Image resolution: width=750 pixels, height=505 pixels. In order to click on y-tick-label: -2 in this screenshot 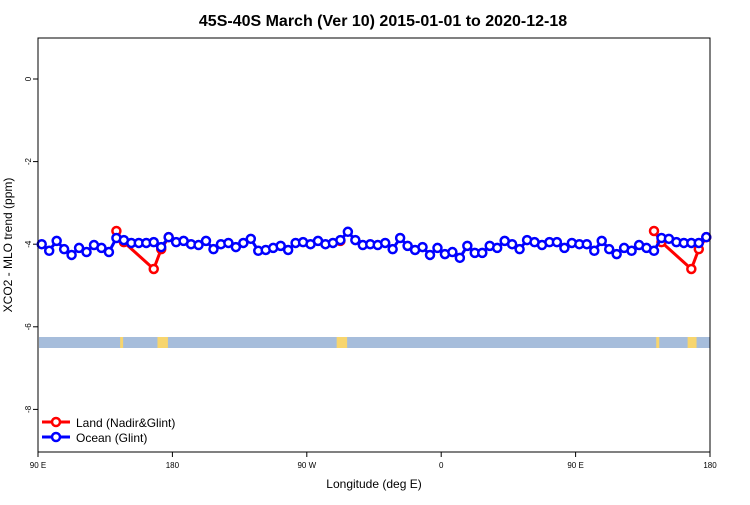, I will do `click(28, 161)`.